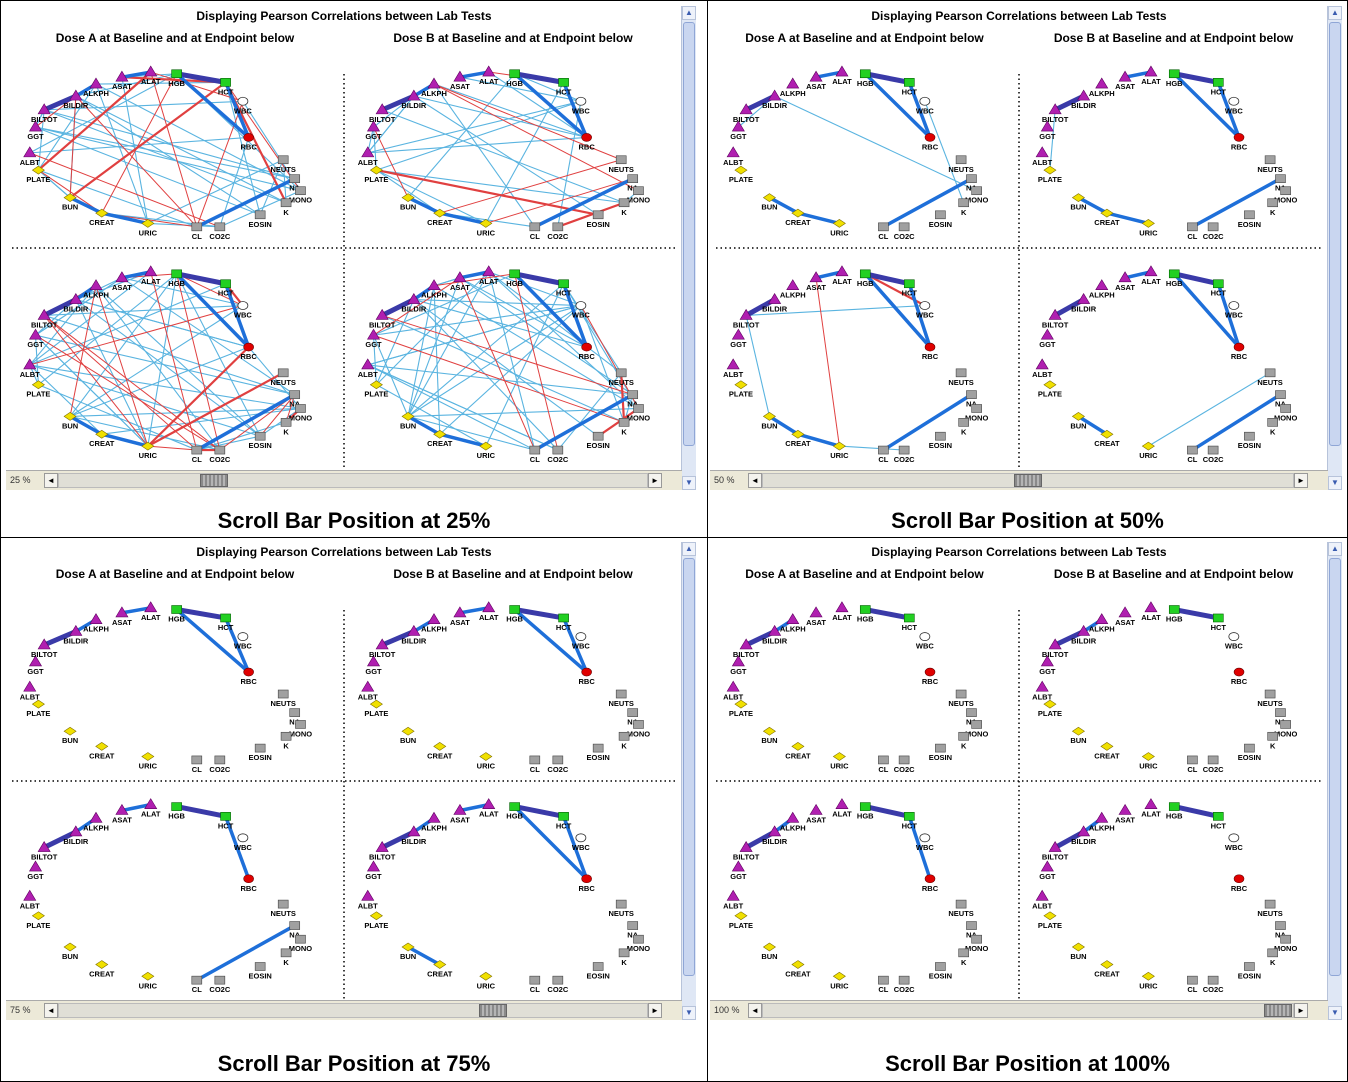 The height and width of the screenshot is (1082, 1348). Describe the element at coordinates (1335, 13) in the screenshot. I see `scroll-up-button: ▲` at that location.